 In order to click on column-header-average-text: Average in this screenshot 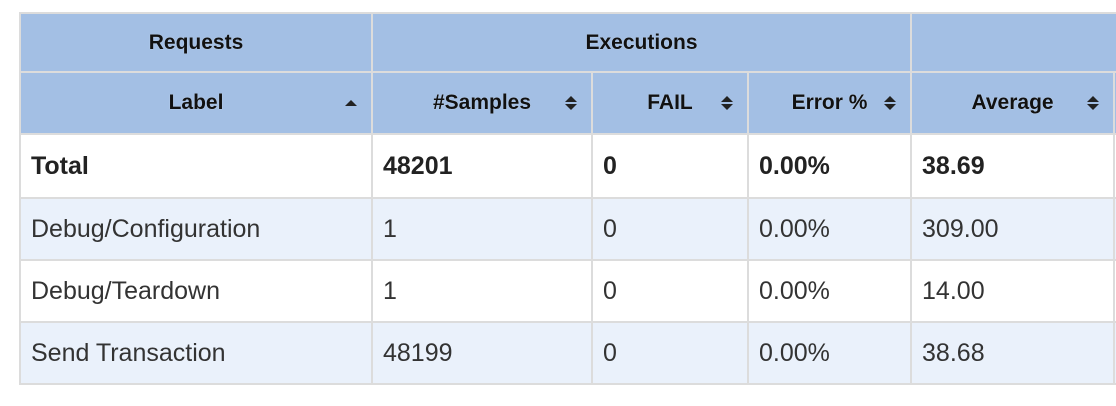, I will do `click(1012, 102)`.